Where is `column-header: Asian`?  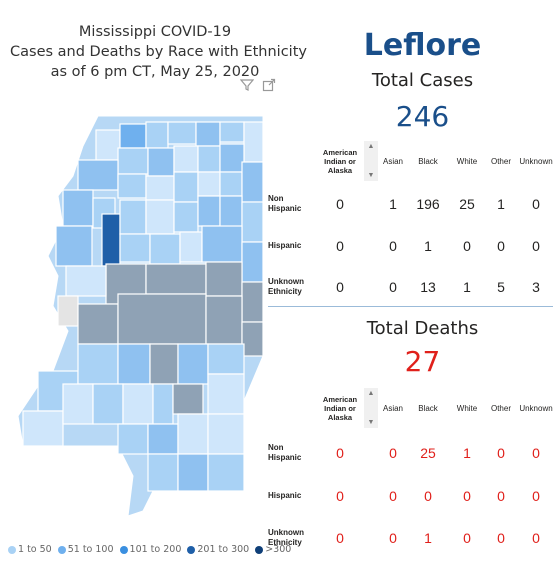
column-header: Asian is located at coordinates (392, 408).